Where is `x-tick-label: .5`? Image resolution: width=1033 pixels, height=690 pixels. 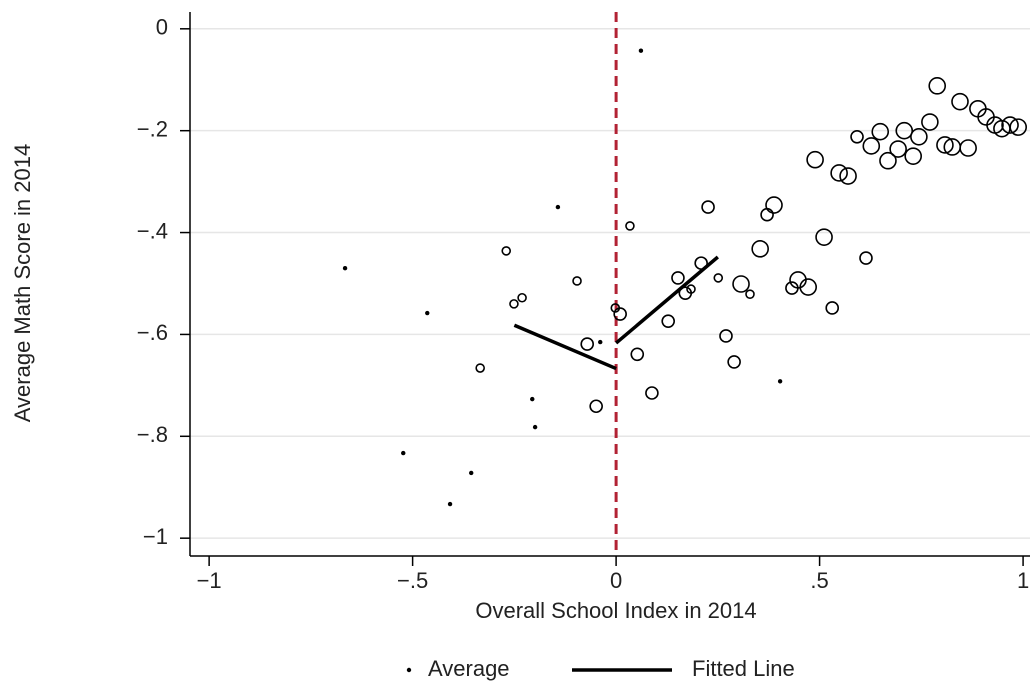 x-tick-label: .5 is located at coordinates (819, 580).